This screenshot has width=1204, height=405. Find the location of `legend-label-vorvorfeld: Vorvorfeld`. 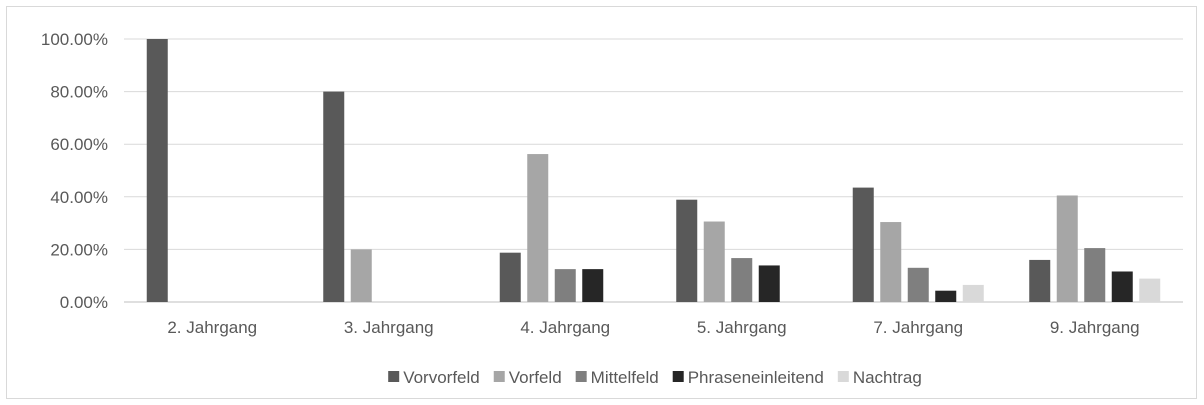

legend-label-vorvorfeld: Vorvorfeld is located at coordinates (441, 377).